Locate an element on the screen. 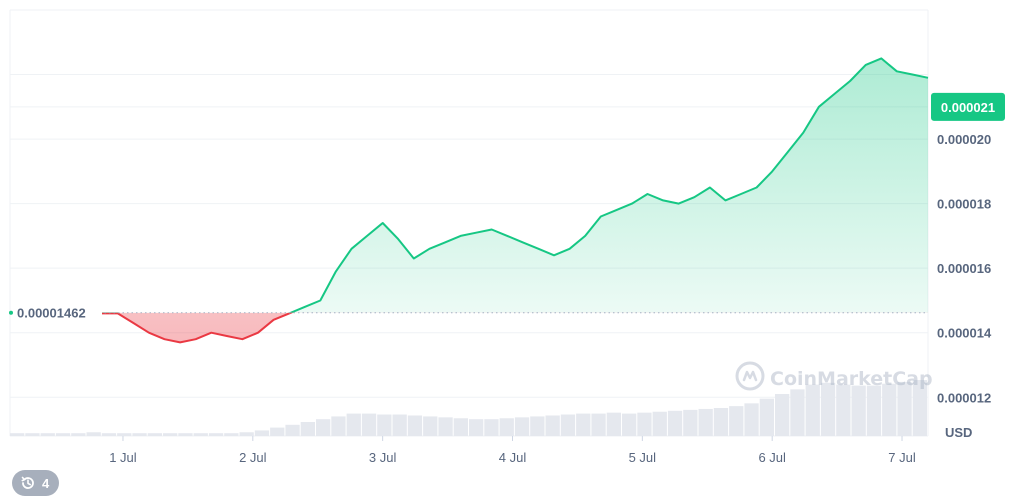  y-tick-label: 0.000014 is located at coordinates (964, 333).